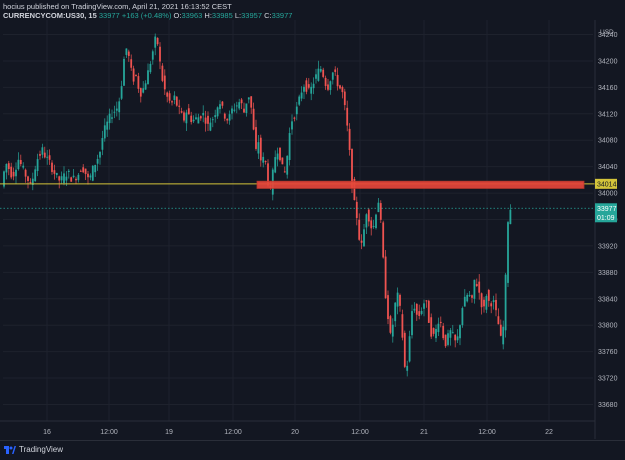 The width and height of the screenshot is (625, 460). I want to click on y-tick-label: 34240, so click(608, 35).